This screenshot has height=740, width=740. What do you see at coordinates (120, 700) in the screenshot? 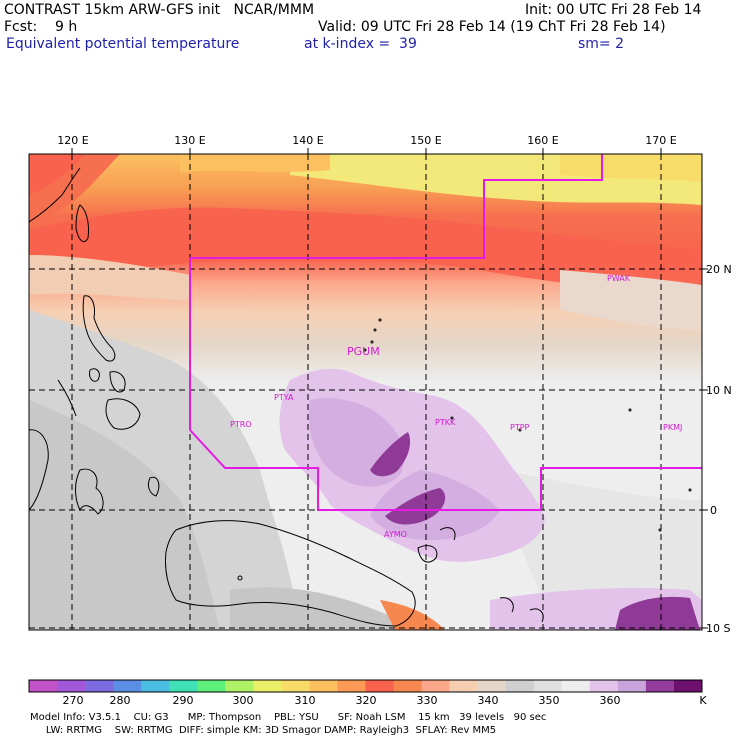
I see `colorbar-tick-label: 280` at bounding box center [120, 700].